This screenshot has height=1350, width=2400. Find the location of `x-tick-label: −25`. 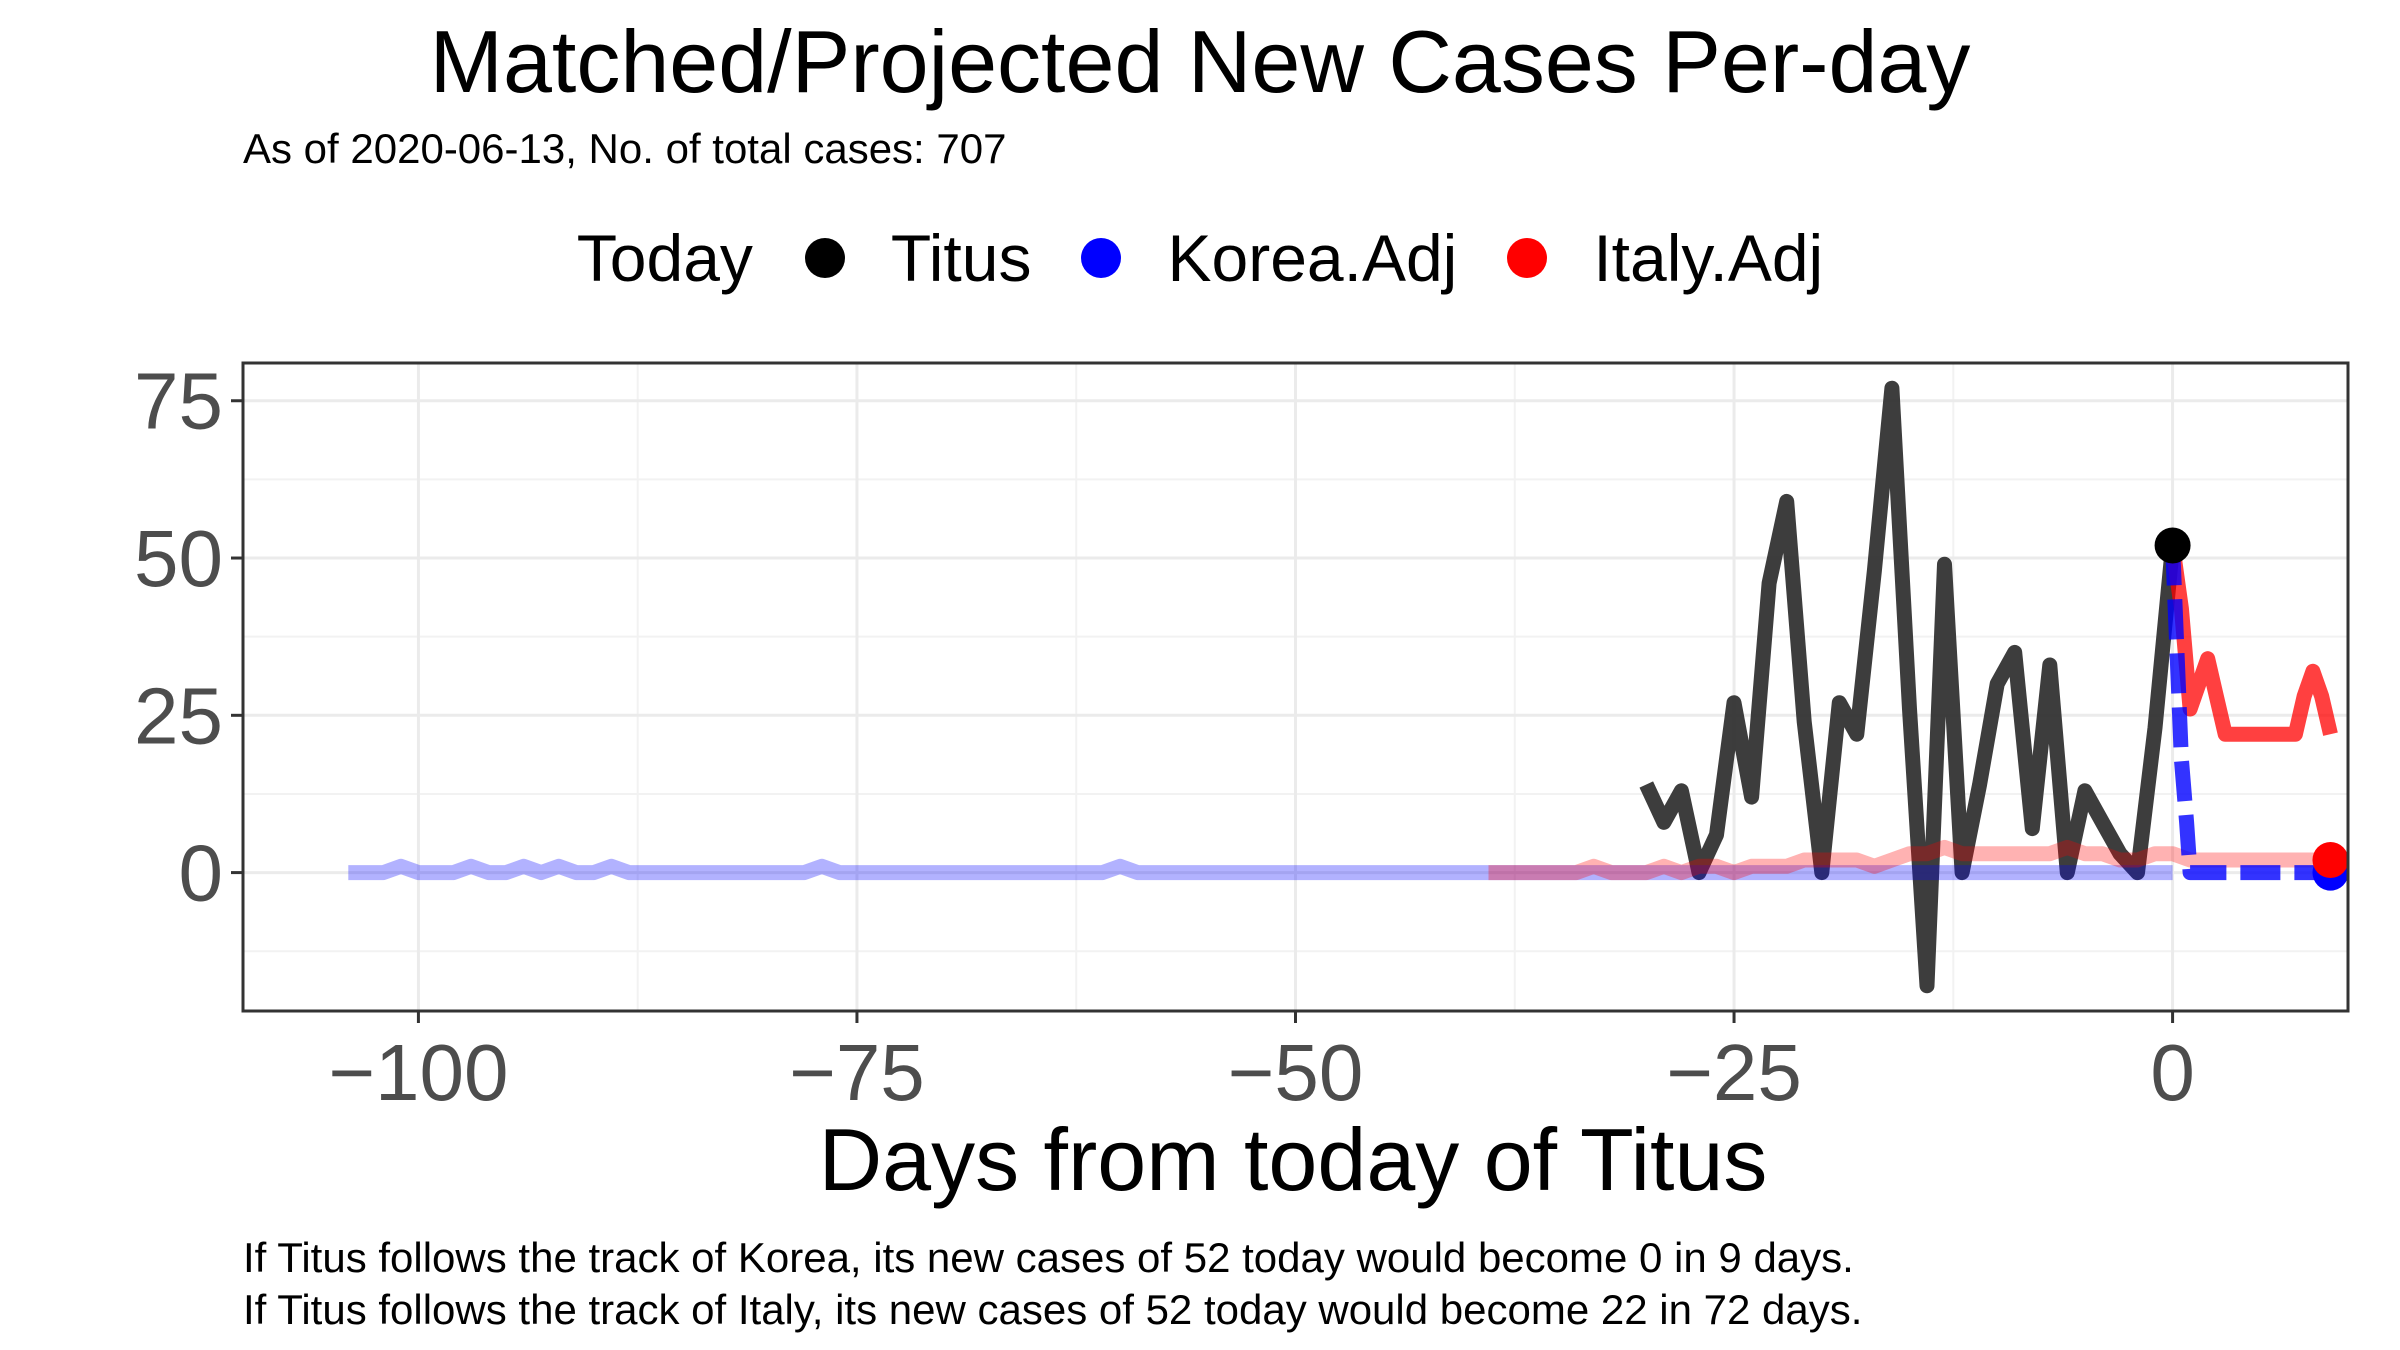

x-tick-label: −25 is located at coordinates (1734, 1072).